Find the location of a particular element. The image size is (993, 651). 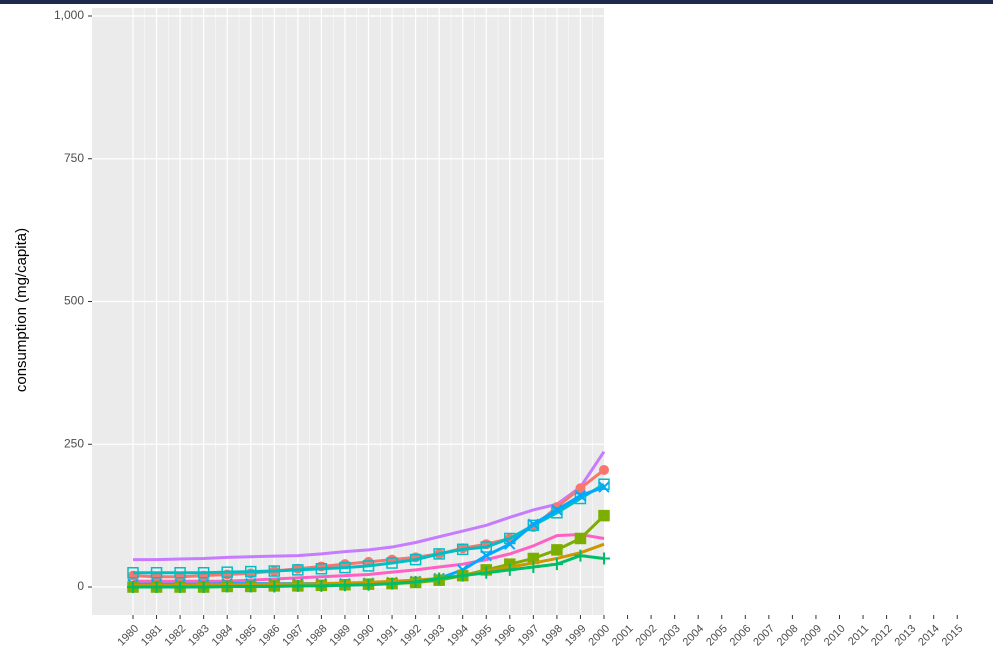

y-tick-label: 1,000 is located at coordinates (69, 15).